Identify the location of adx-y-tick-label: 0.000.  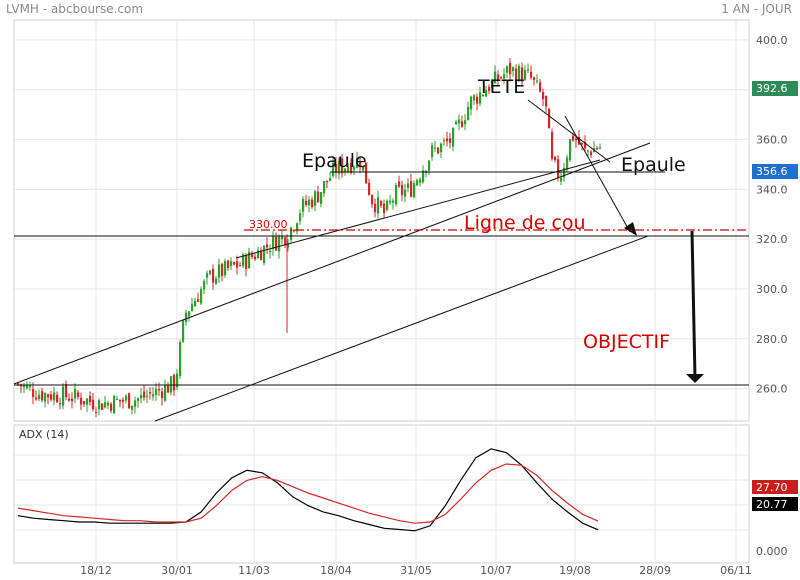
(772, 551).